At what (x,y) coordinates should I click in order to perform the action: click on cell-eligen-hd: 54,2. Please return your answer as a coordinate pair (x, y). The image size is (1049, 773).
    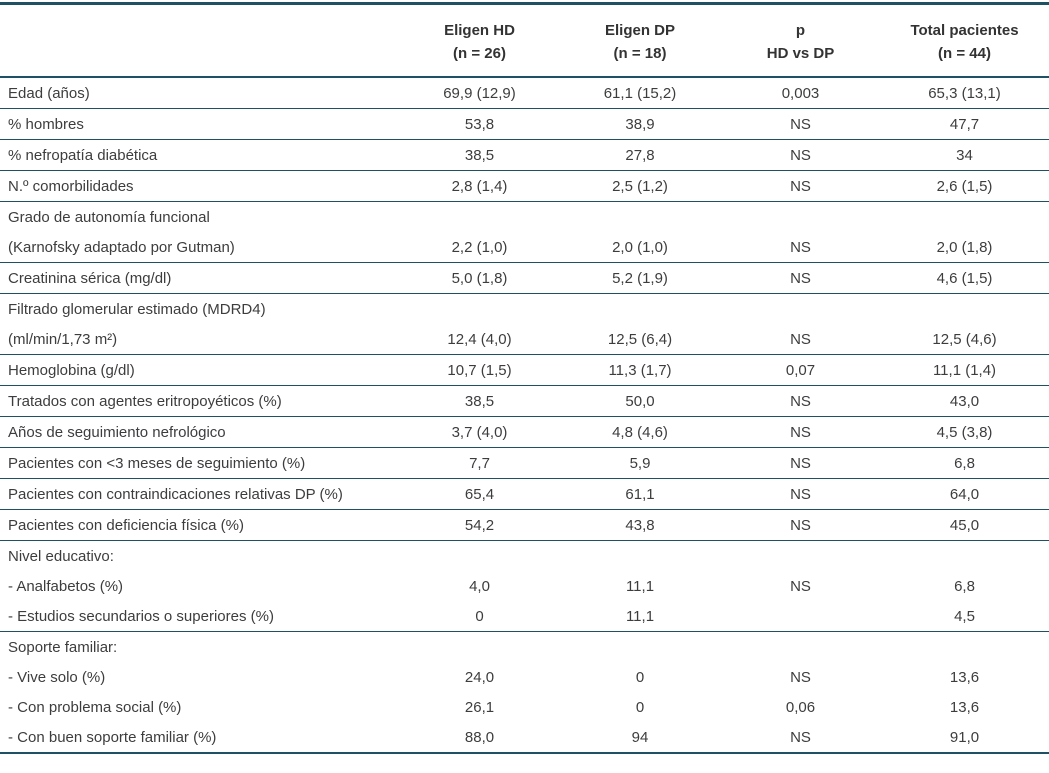
    Looking at the image, I should click on (479, 525).